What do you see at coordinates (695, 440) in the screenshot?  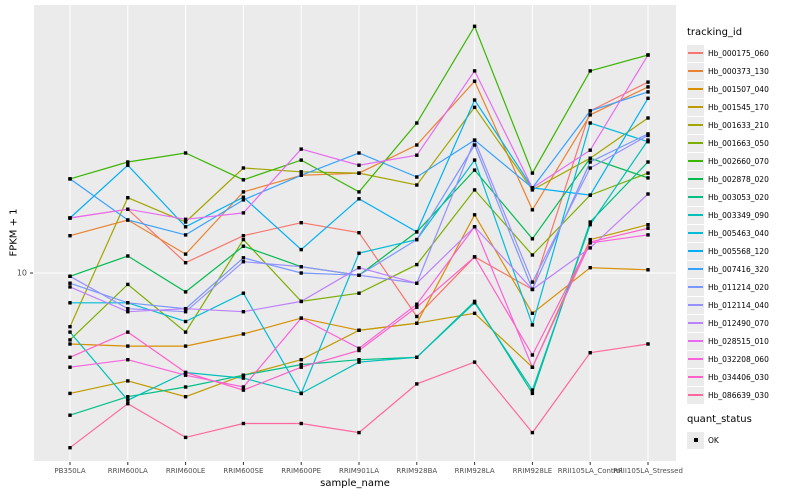 I see `black-square-marker-icon` at bounding box center [695, 440].